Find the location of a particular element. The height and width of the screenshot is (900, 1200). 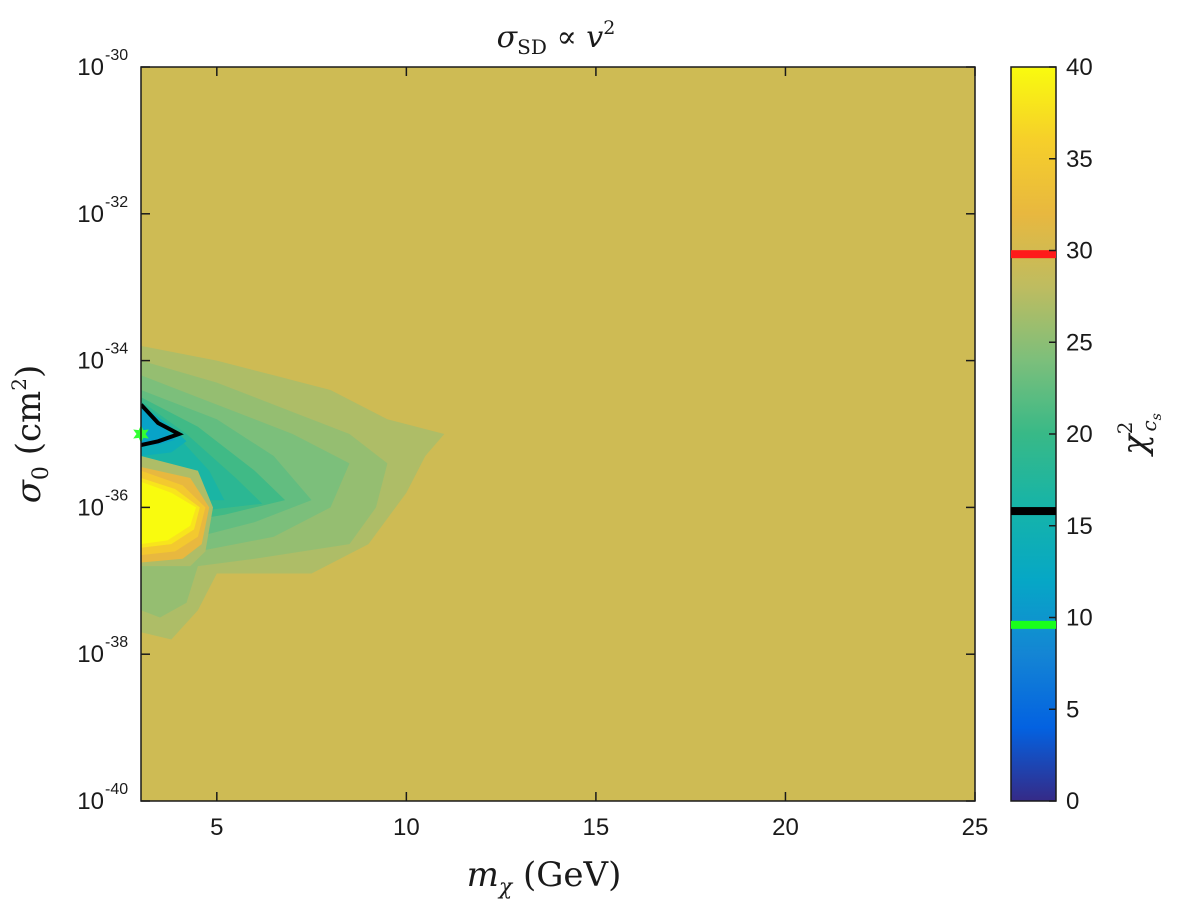

colorbar-tick-label: 0 is located at coordinates (1072, 801).